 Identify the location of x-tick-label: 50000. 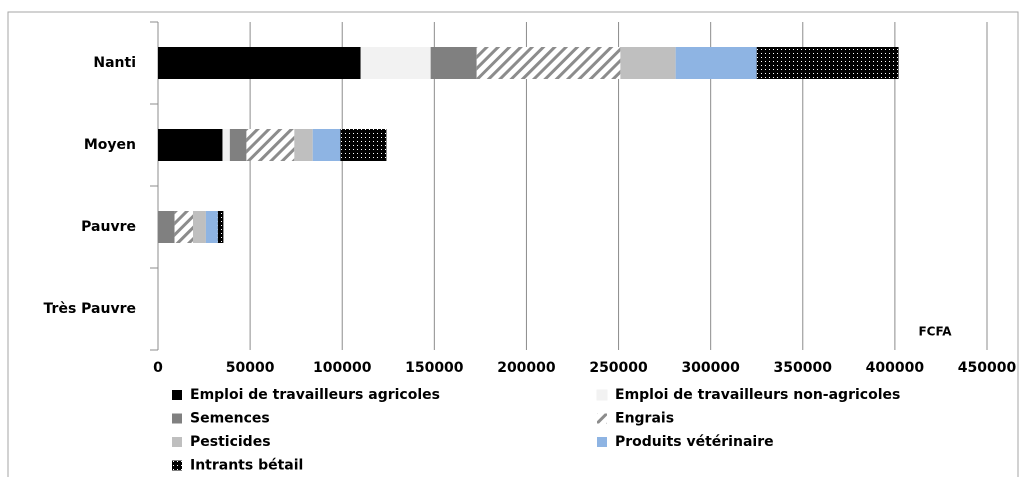
(250, 368).